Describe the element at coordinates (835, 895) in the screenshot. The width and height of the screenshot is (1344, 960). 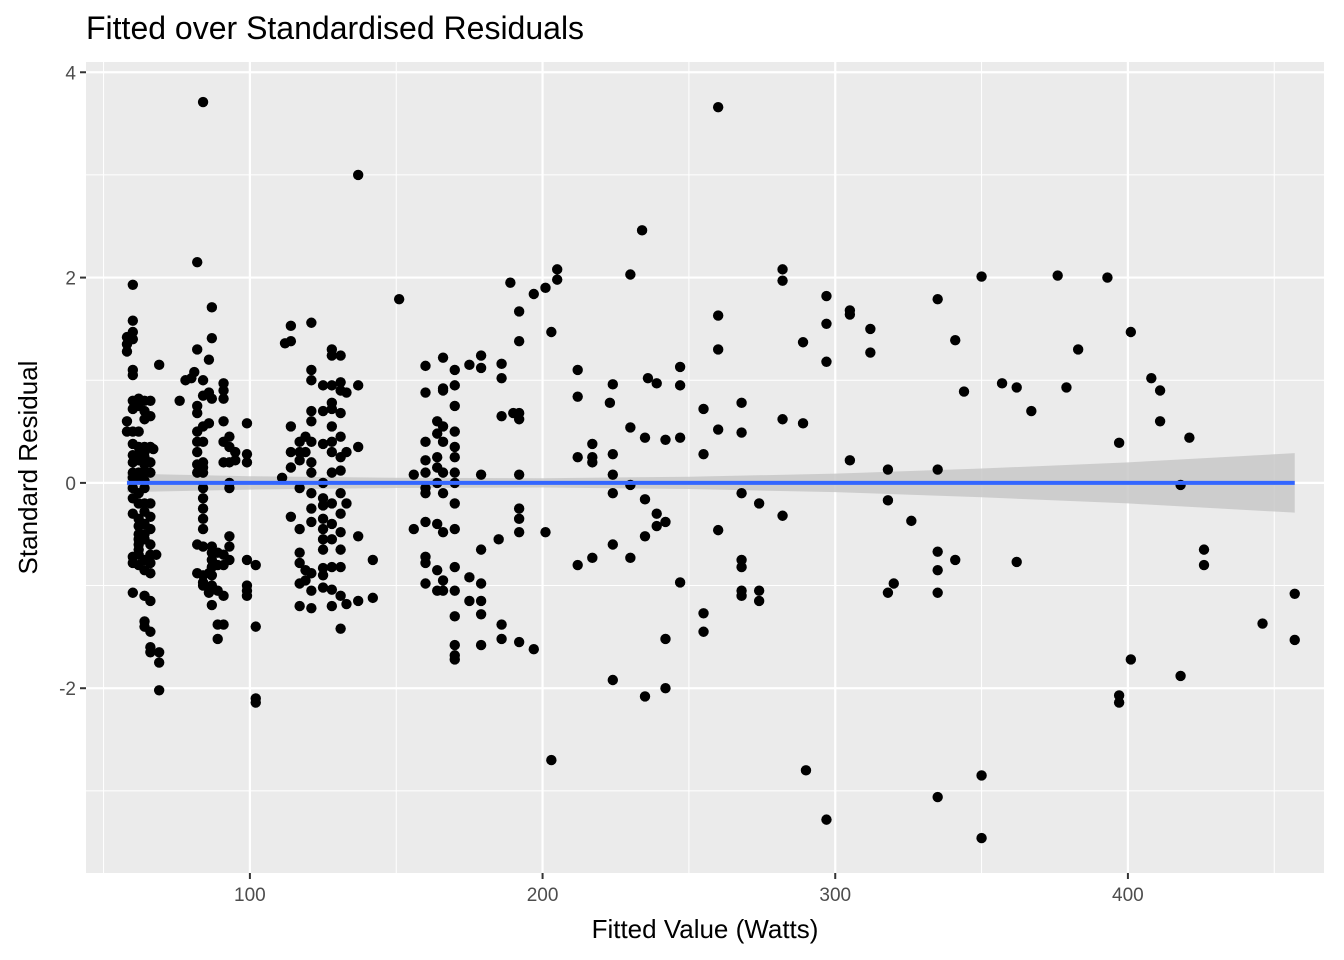
I see `x-tick-label: 300` at that location.